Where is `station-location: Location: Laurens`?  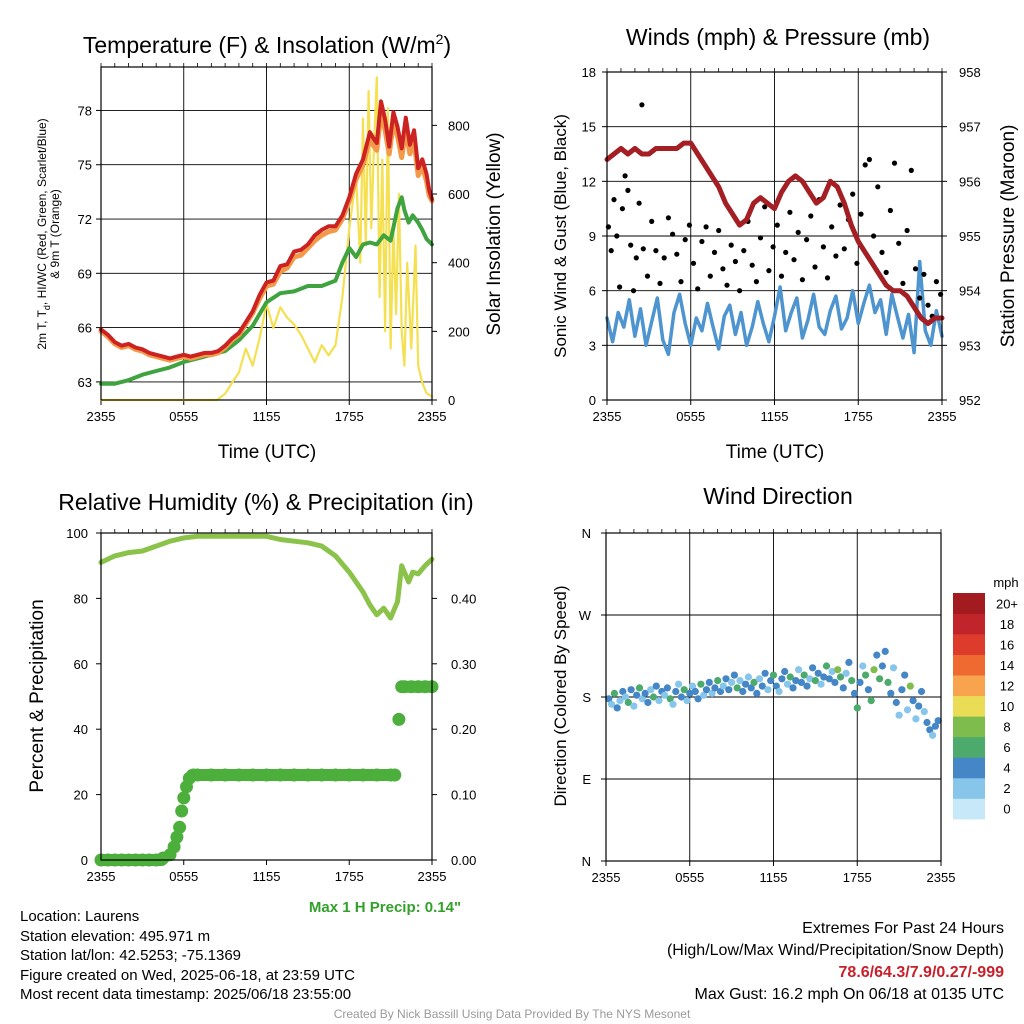
station-location: Location: Laurens is located at coordinates (80, 916).